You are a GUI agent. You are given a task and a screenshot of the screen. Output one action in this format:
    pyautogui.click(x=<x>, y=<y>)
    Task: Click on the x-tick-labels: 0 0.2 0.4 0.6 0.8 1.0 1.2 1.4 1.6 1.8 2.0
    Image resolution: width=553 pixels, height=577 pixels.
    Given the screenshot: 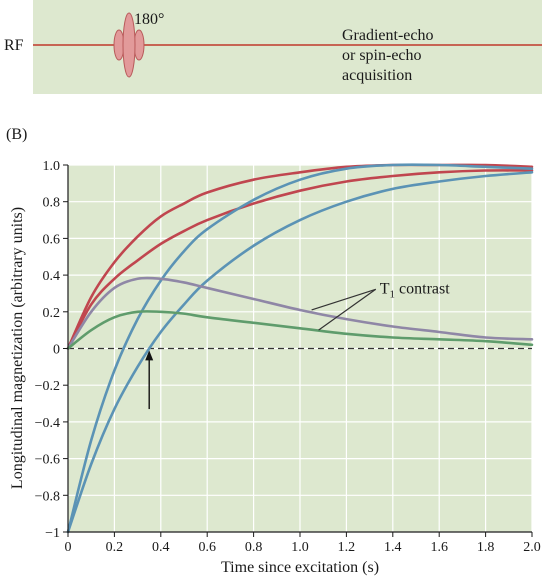 What is the action you would take?
    pyautogui.click(x=303, y=547)
    